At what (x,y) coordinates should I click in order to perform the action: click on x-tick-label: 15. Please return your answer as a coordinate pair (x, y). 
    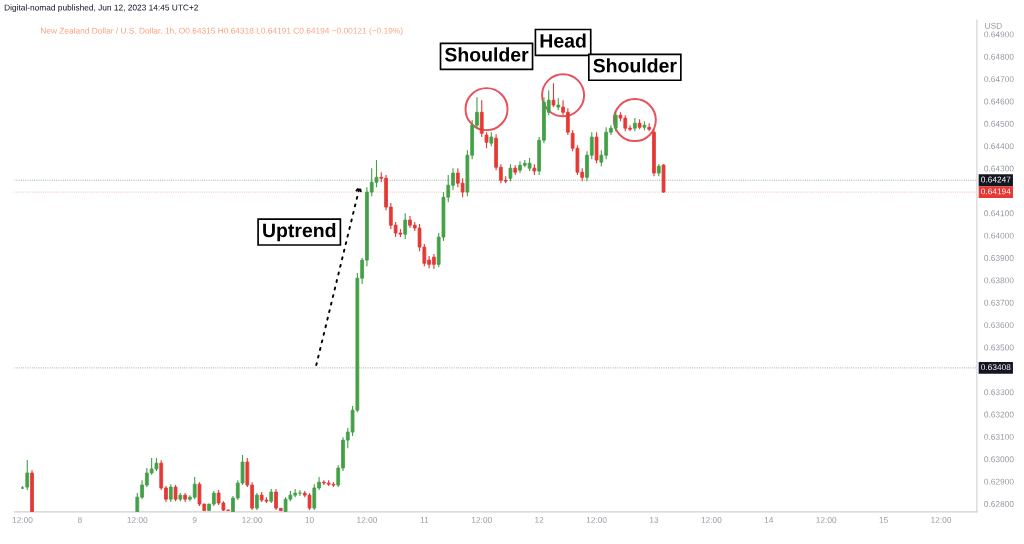
    Looking at the image, I should click on (883, 520).